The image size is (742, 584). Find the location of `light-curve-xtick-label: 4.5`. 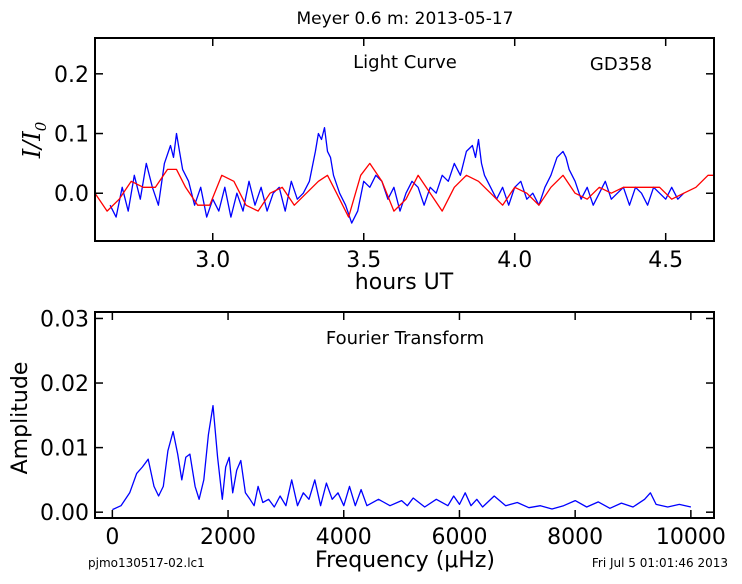

light-curve-xtick-label: 4.5 is located at coordinates (665, 260).